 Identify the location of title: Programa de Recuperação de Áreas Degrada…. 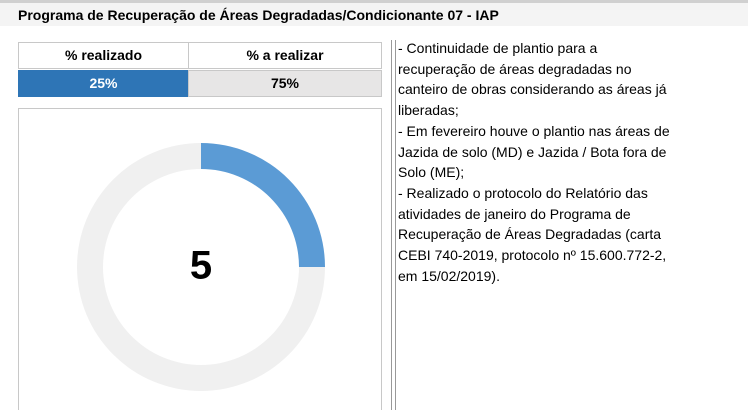
(374, 13).